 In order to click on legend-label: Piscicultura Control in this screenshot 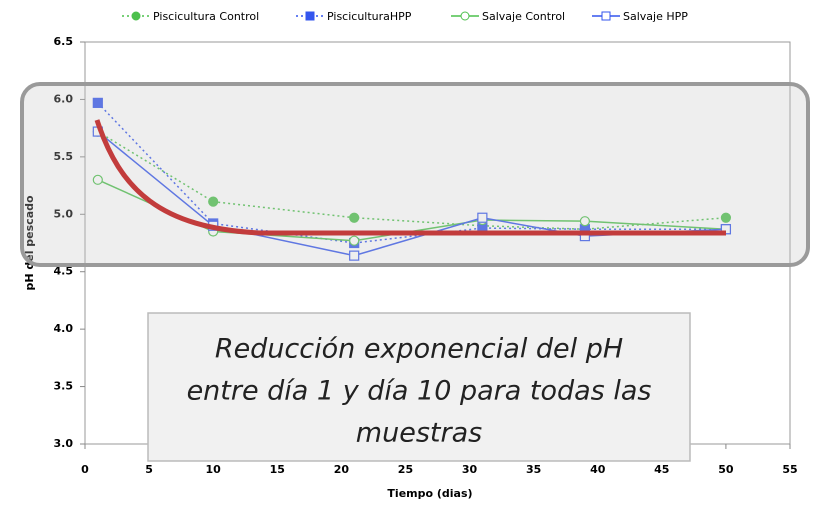, I will do `click(206, 16)`.